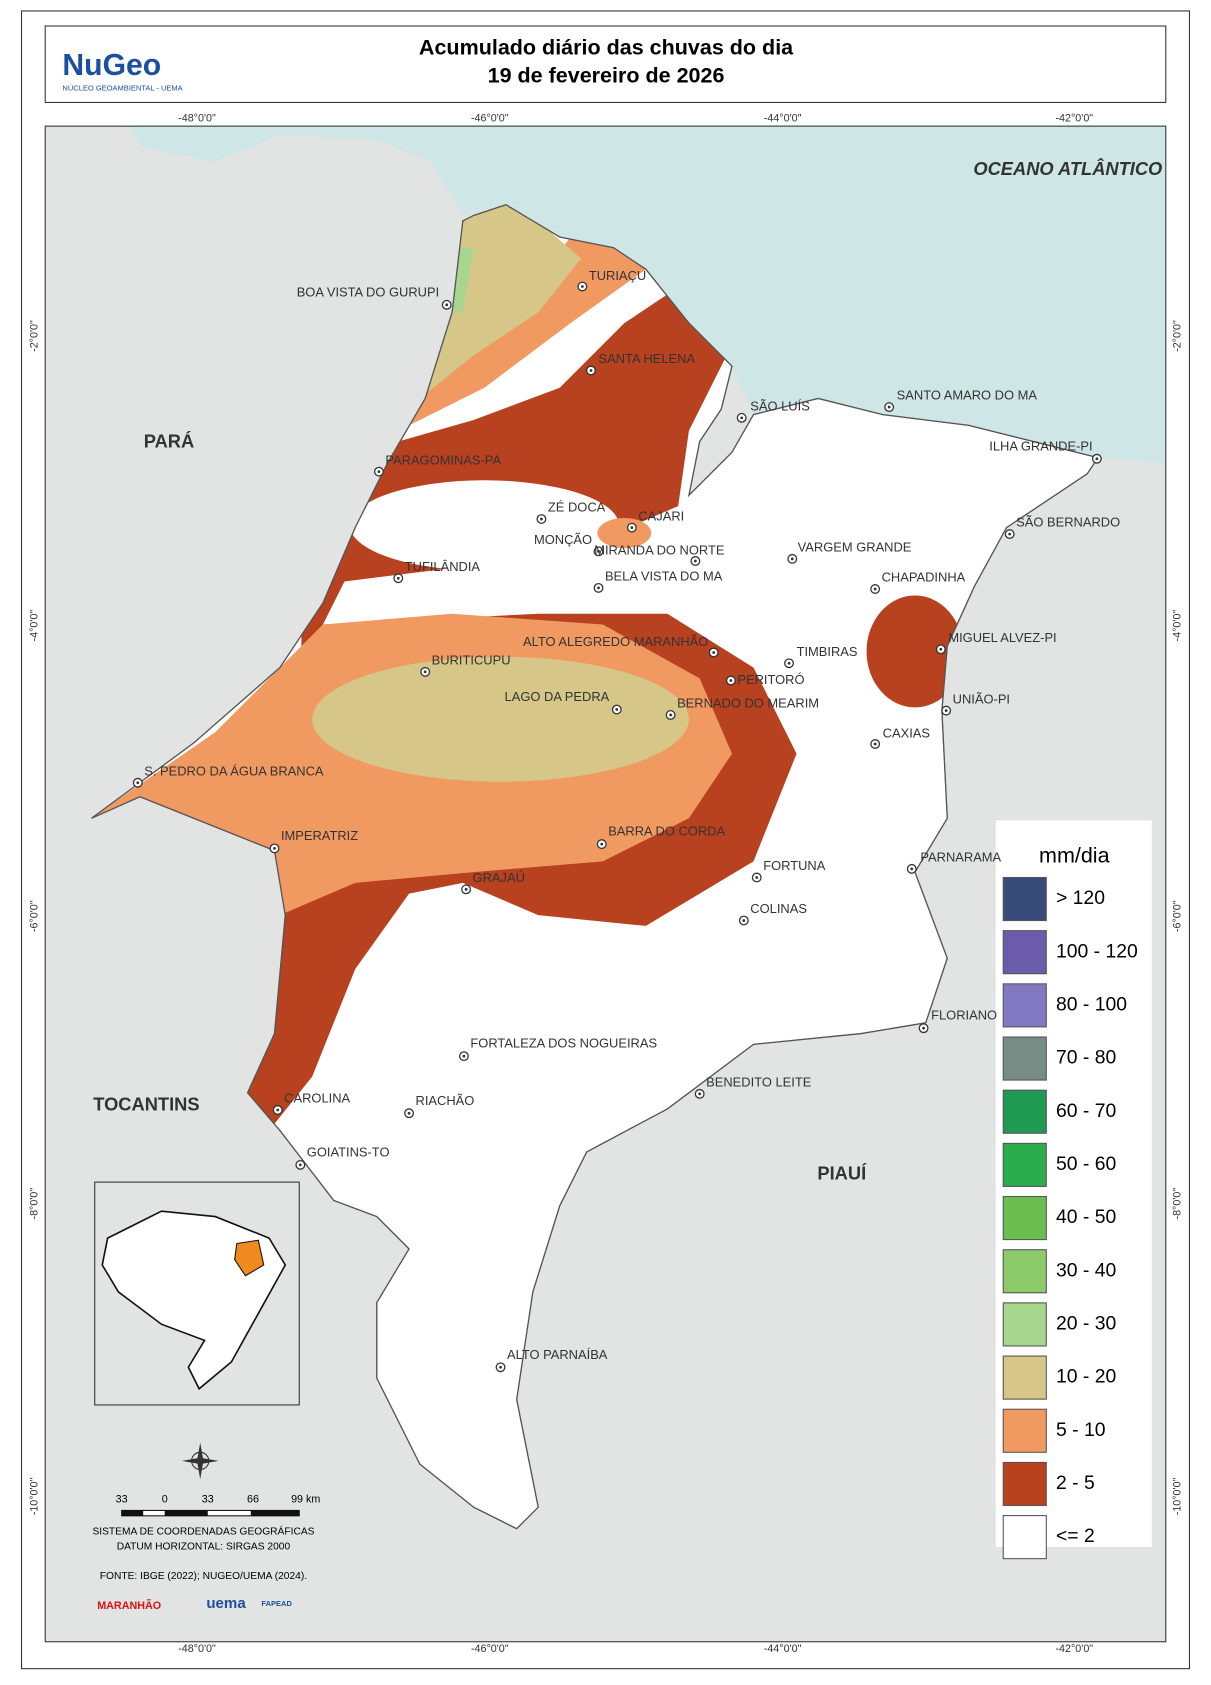  Describe the element at coordinates (210, 1513) in the screenshot. I see `scale-bar` at that location.